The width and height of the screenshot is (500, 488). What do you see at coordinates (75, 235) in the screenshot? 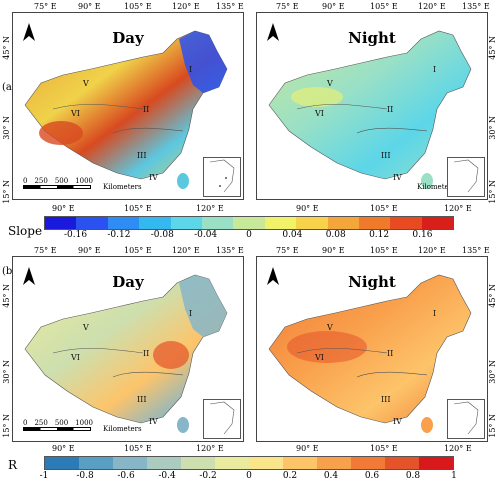
I see `tick-label: -0.16` at bounding box center [75, 235].